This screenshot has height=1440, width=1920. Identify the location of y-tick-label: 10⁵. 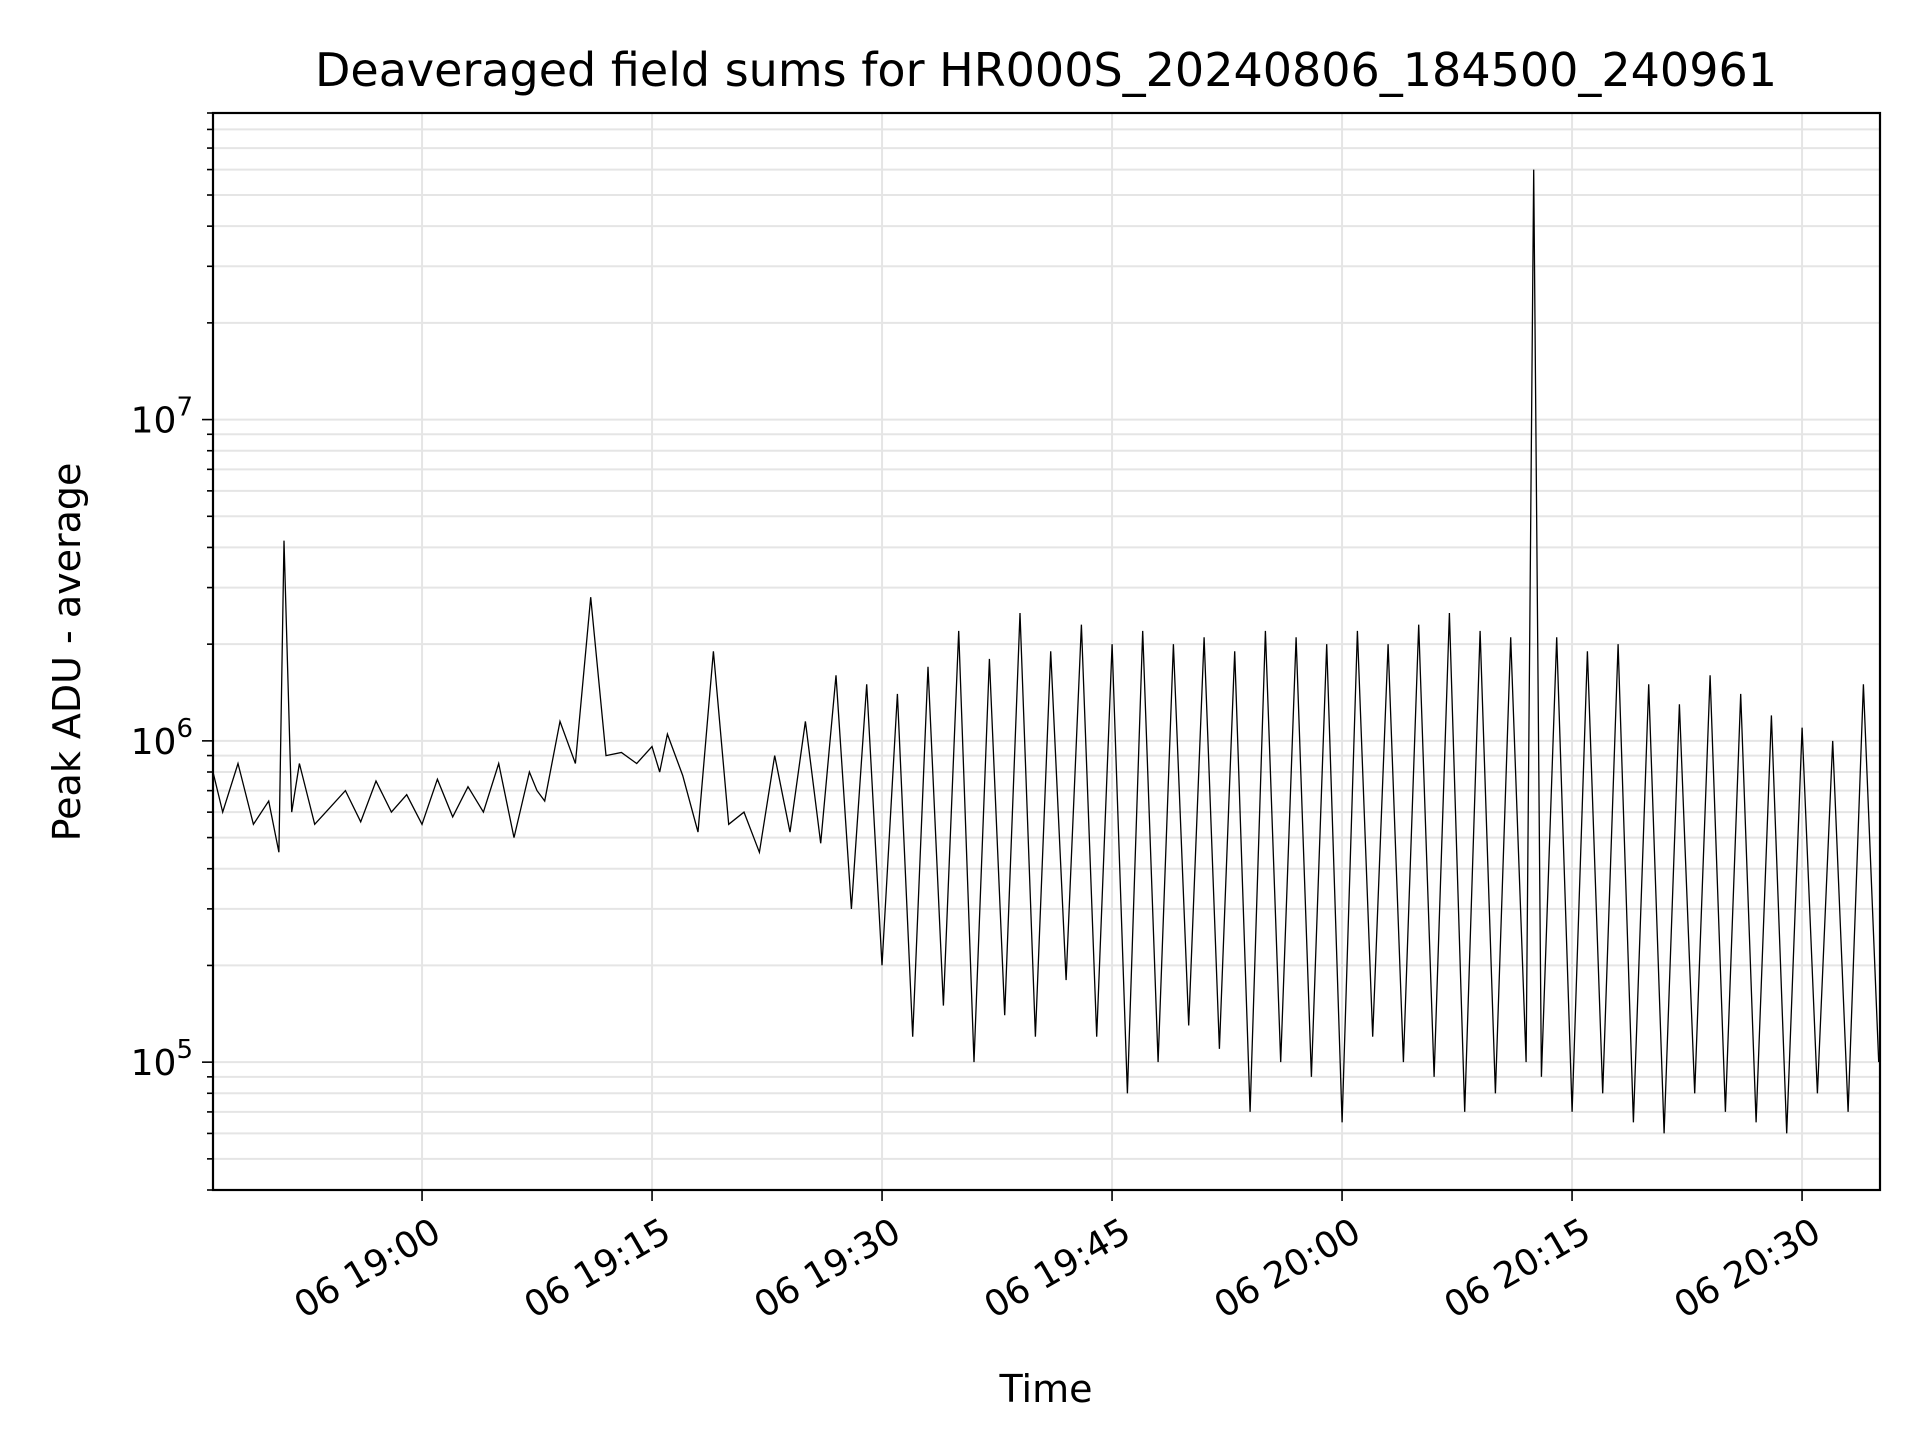
(162, 1059).